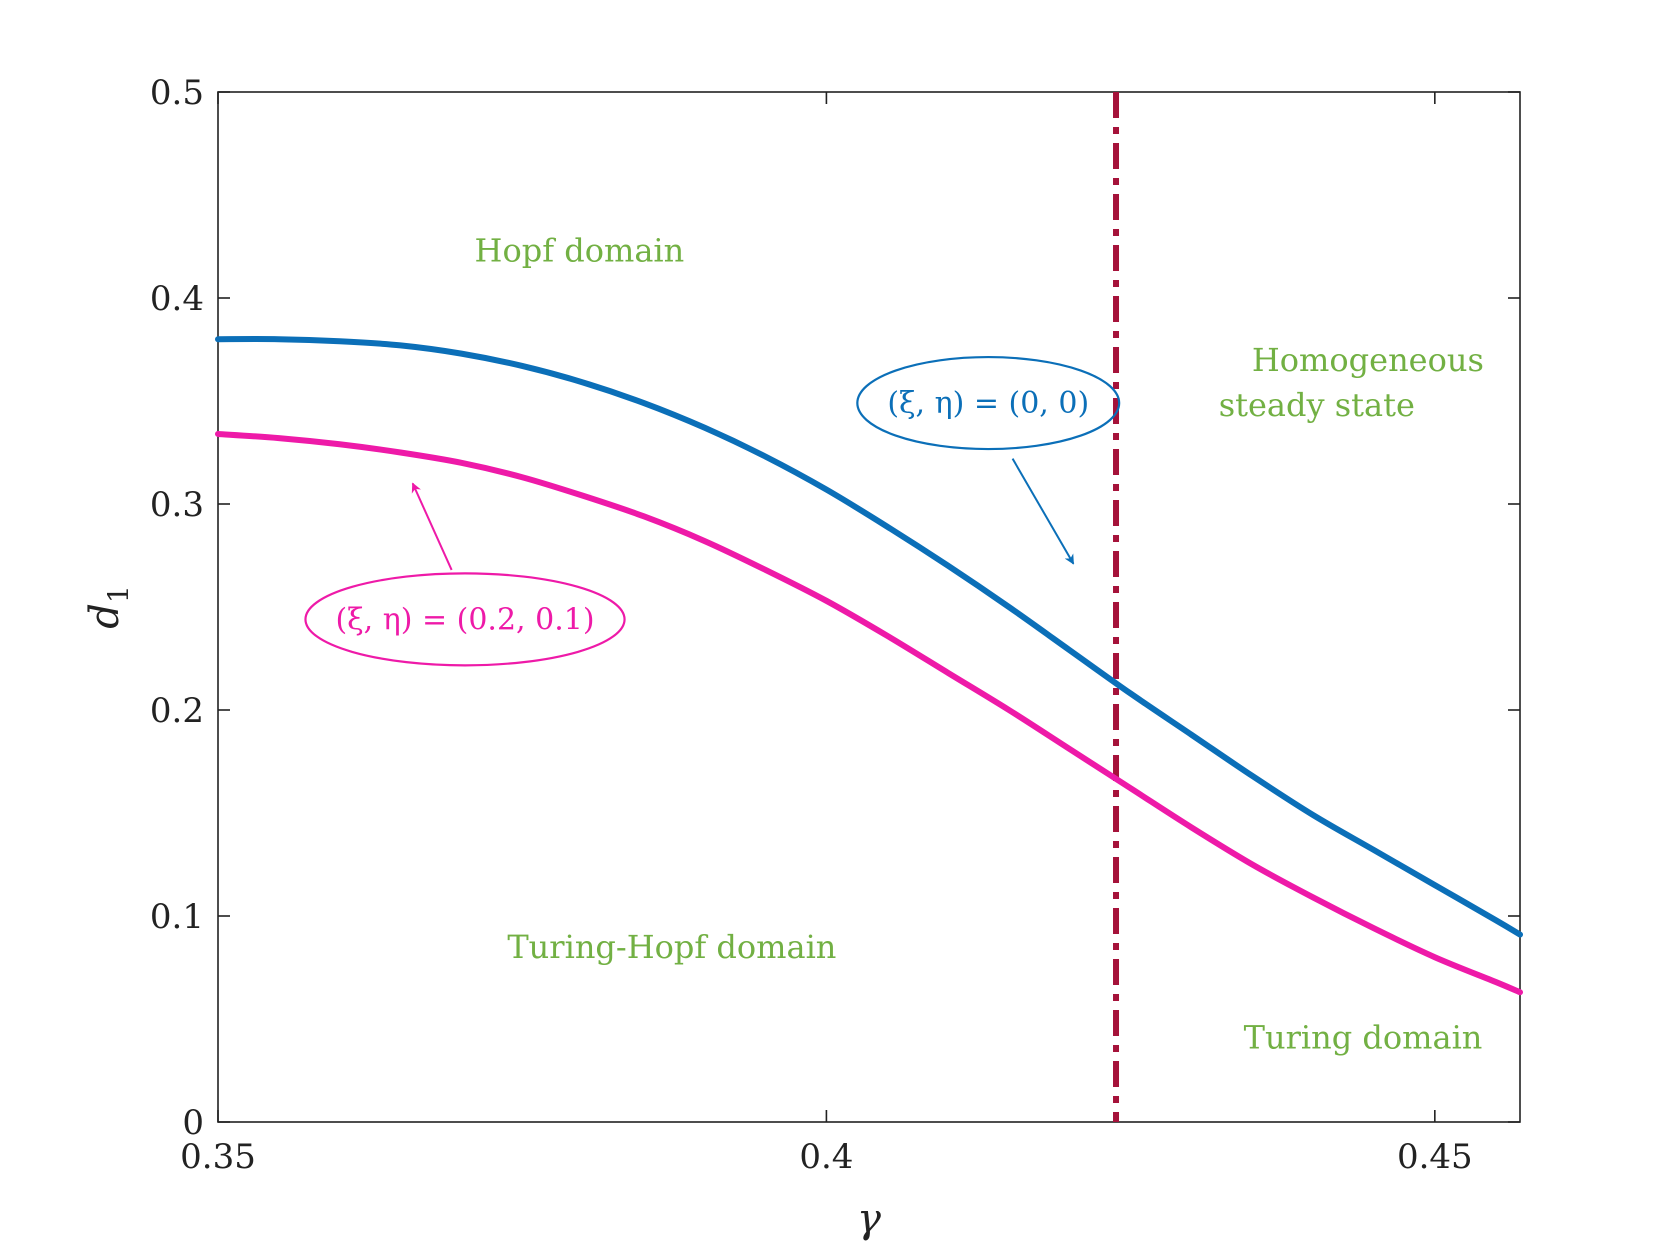  I want to click on region-label: Turing domain, so click(1363, 1038).